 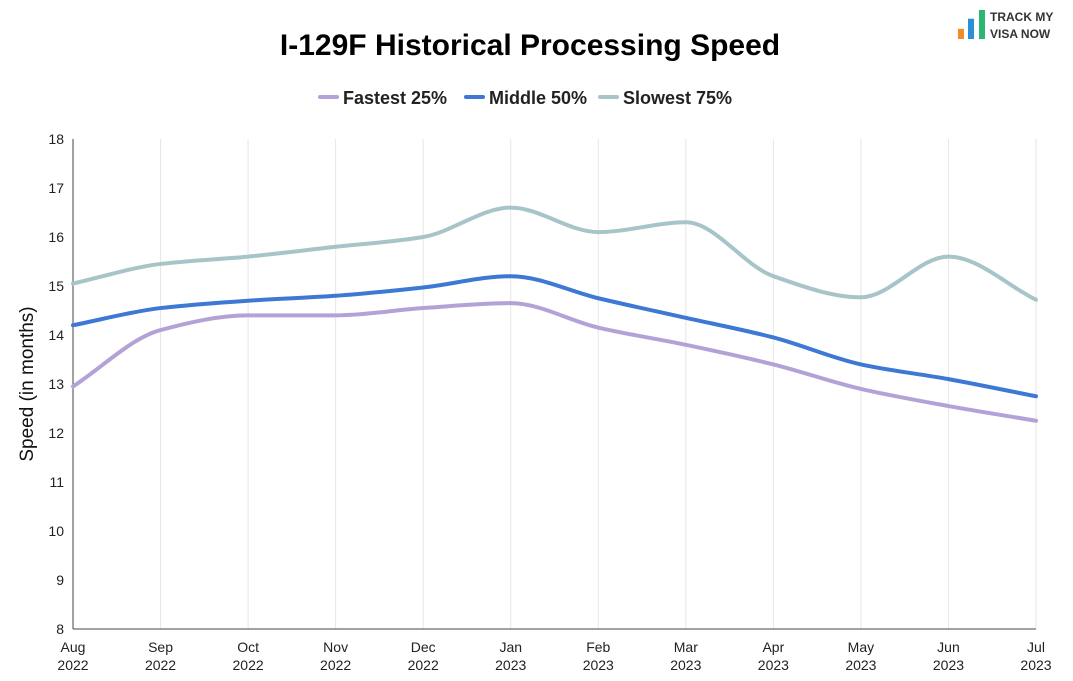 I want to click on y-tick-label: 8, so click(x=60, y=629).